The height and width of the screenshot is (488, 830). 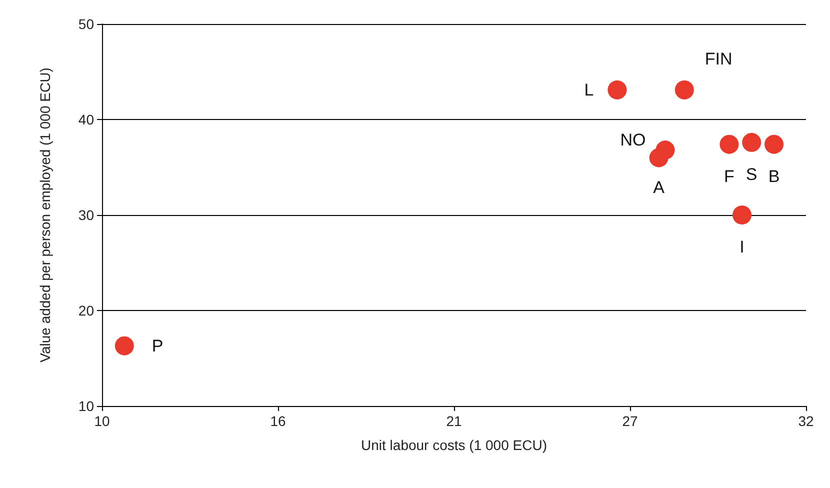 What do you see at coordinates (158, 346) in the screenshot?
I see `series-label: P` at bounding box center [158, 346].